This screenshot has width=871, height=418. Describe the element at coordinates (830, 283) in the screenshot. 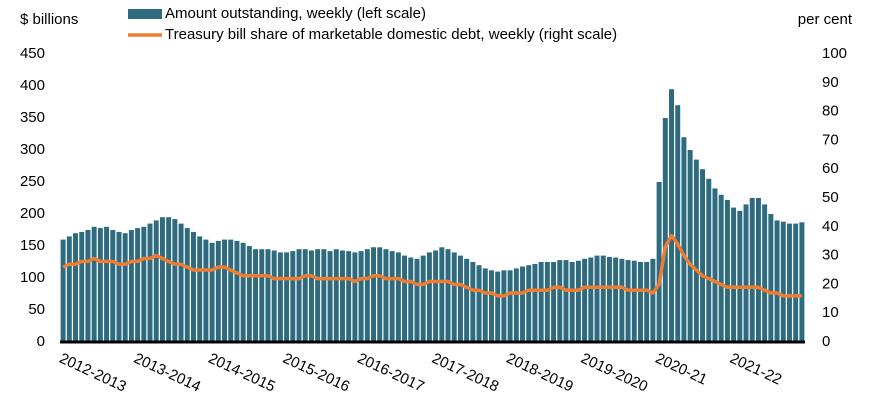

I see `y2-tick-label: 20` at that location.